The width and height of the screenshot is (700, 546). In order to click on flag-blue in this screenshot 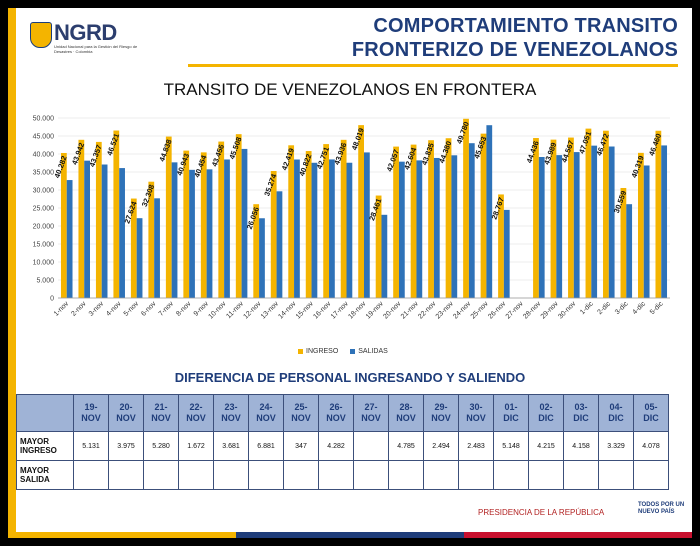, I will do `click(350, 535)`.